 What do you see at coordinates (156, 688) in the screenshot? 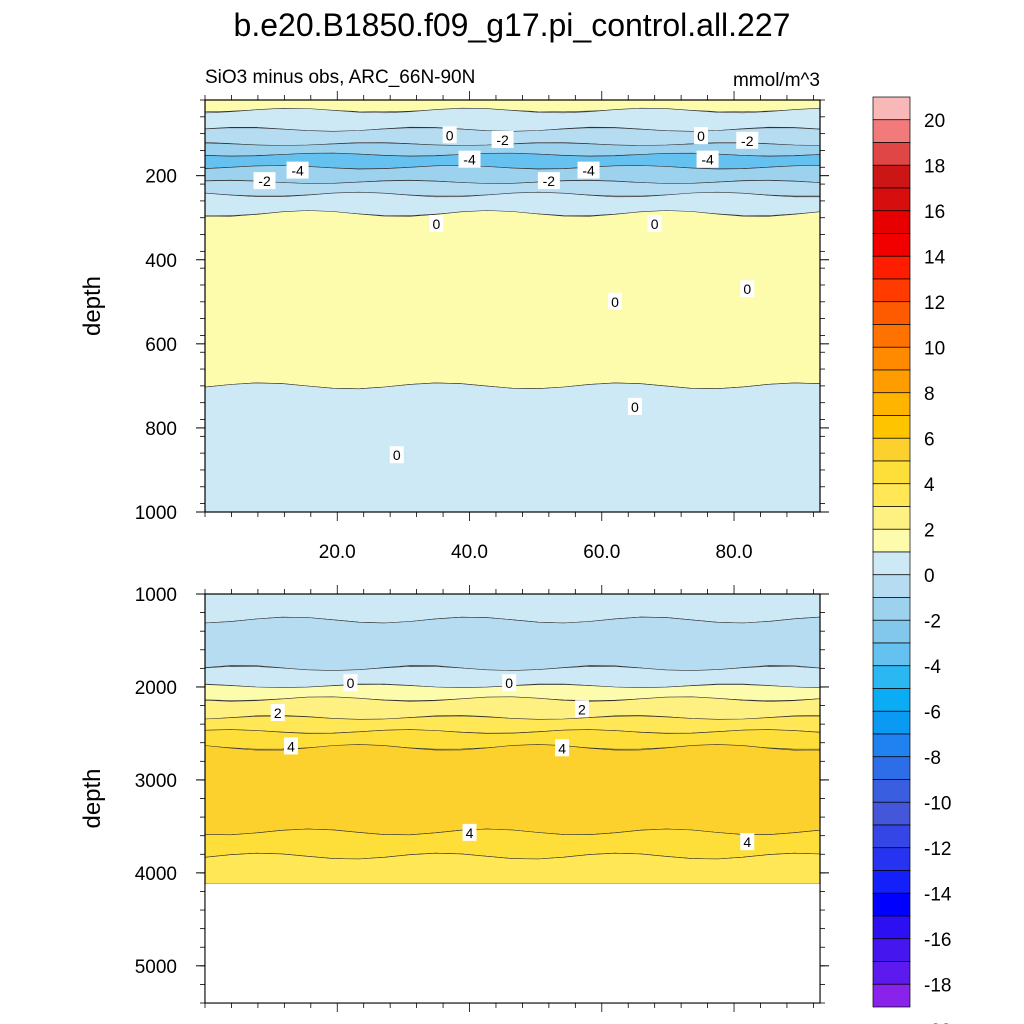
I see `y-tick-label: 2000` at bounding box center [156, 688].